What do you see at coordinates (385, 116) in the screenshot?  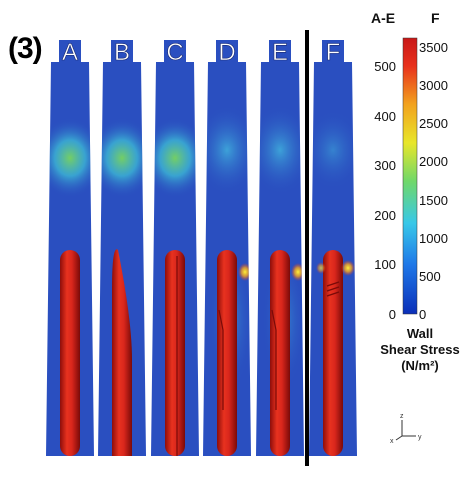 I see `tick-left-400: 400` at bounding box center [385, 116].